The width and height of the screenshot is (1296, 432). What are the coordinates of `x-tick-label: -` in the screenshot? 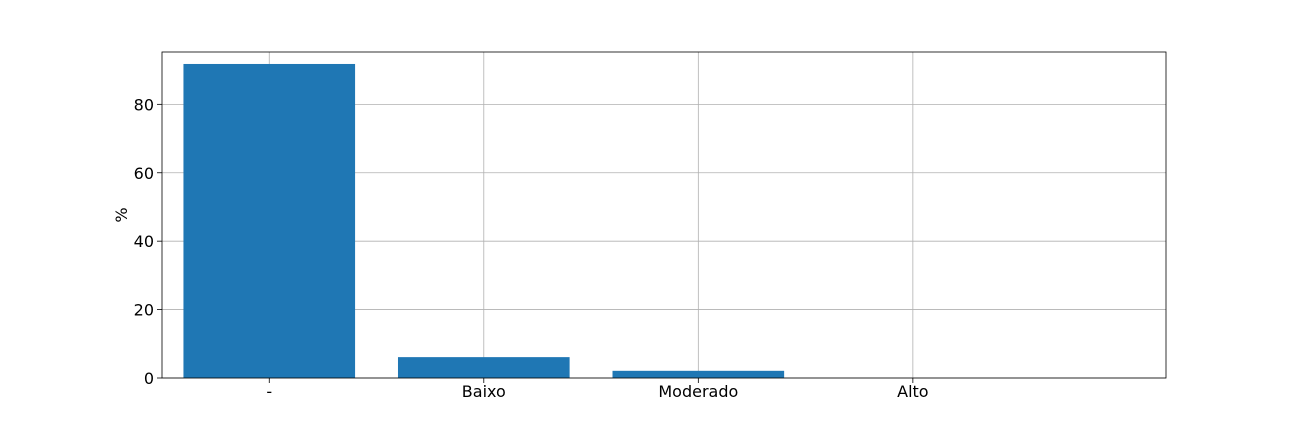 It's located at (269, 391).